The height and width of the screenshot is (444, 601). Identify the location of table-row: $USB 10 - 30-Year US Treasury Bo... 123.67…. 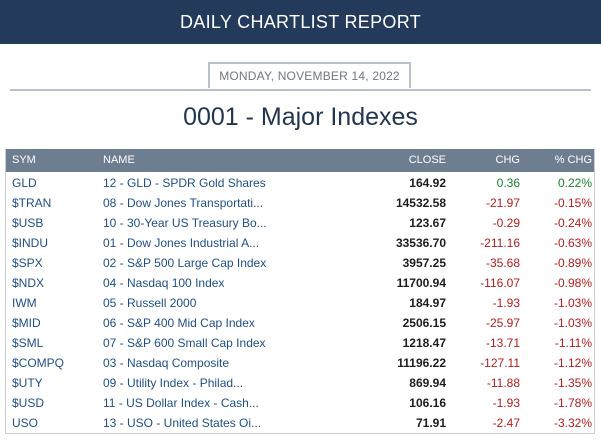
(300, 223).